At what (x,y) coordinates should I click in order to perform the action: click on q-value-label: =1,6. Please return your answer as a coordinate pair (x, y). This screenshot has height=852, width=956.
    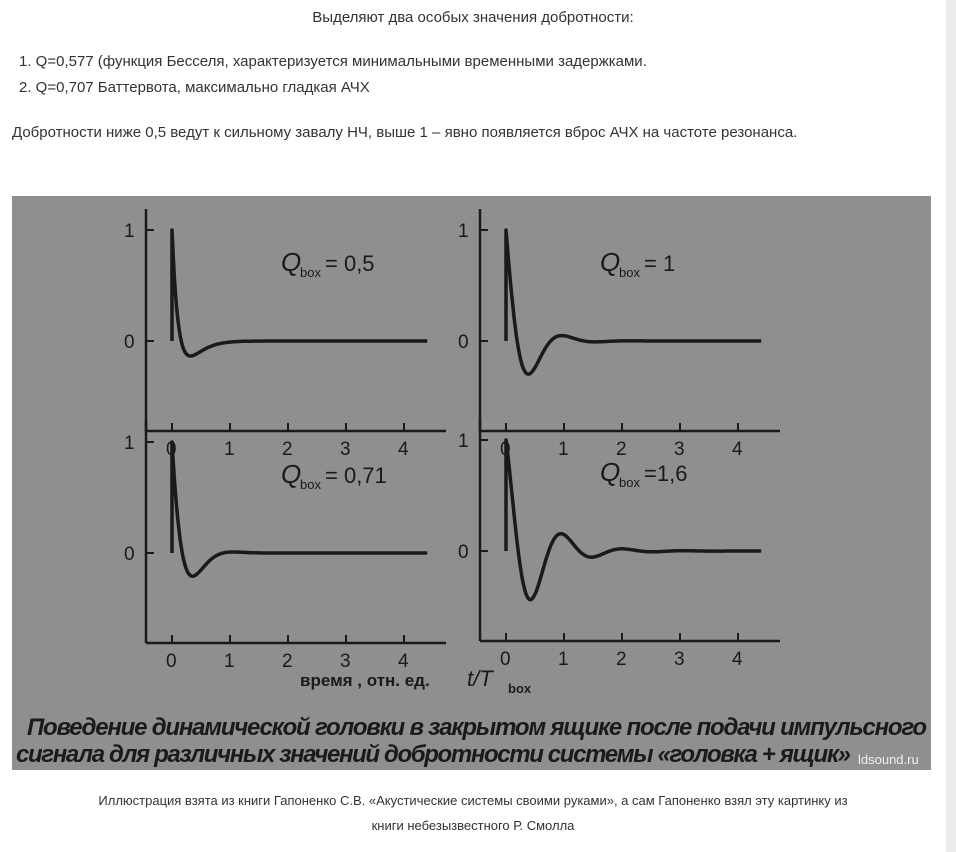
    Looking at the image, I should click on (665, 473).